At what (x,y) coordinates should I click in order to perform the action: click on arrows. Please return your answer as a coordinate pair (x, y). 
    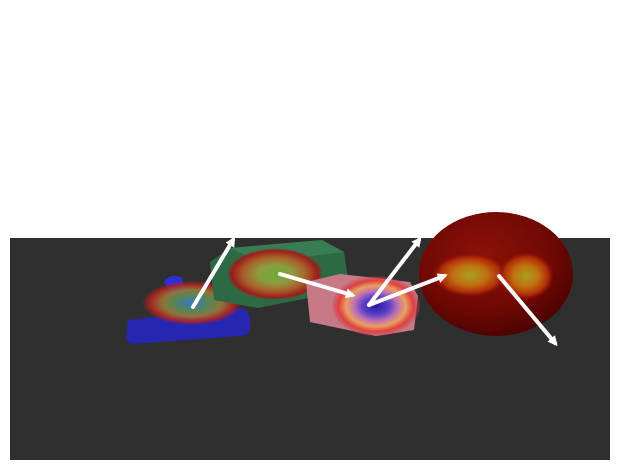
    Looking at the image, I should click on (374, 291).